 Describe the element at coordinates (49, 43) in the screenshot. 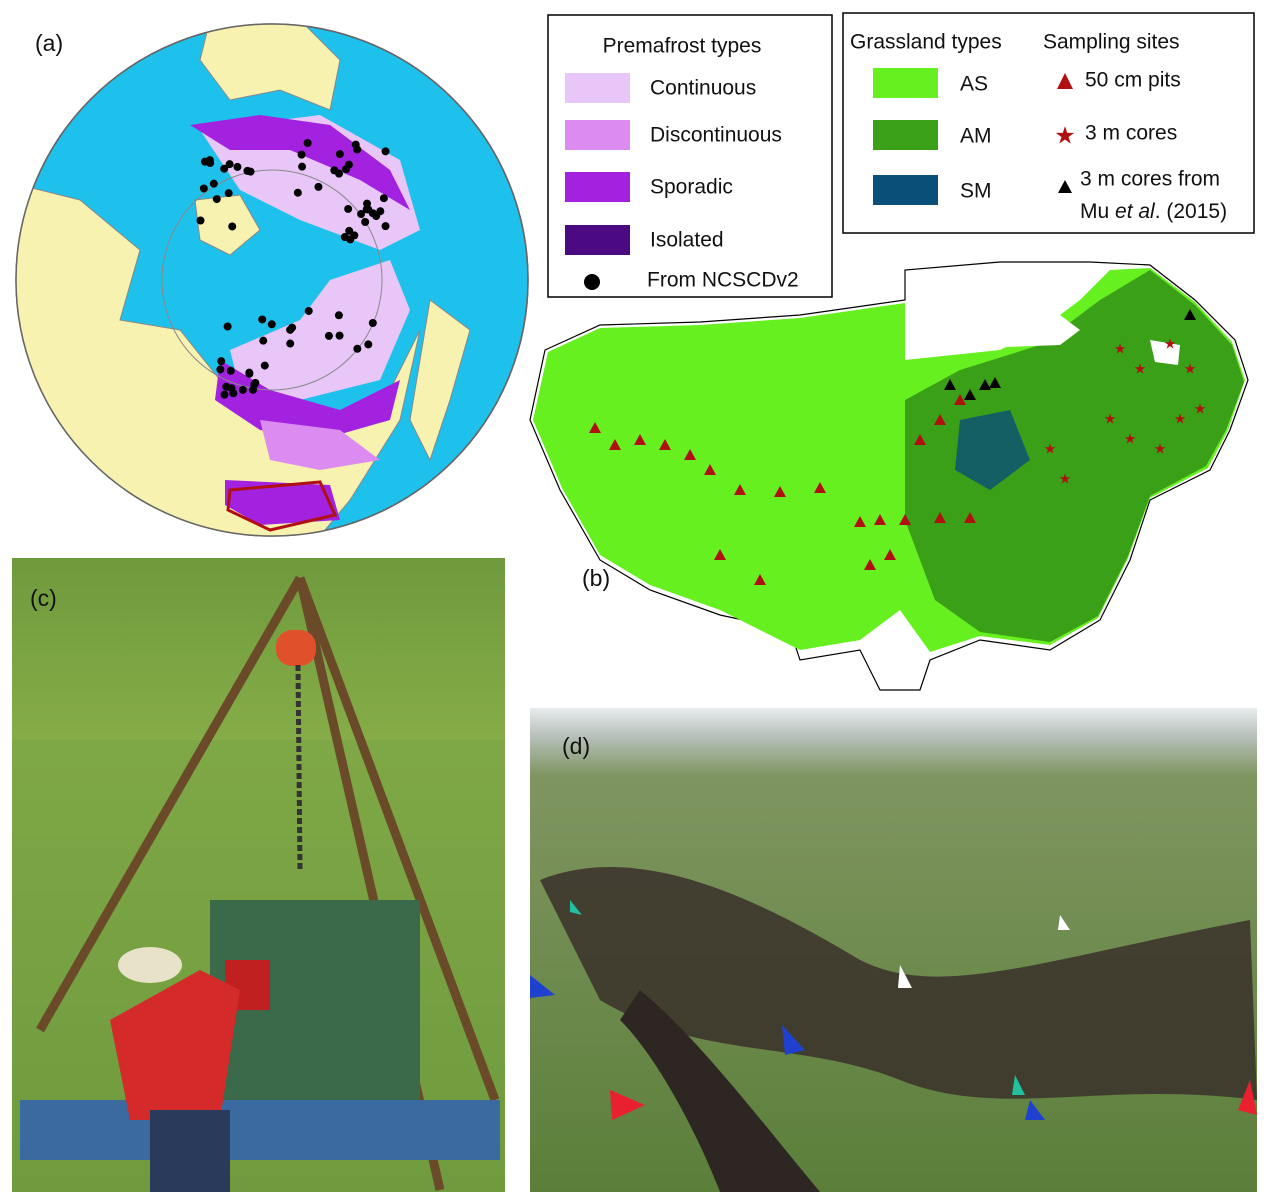

I see `panel-label: (a)` at that location.